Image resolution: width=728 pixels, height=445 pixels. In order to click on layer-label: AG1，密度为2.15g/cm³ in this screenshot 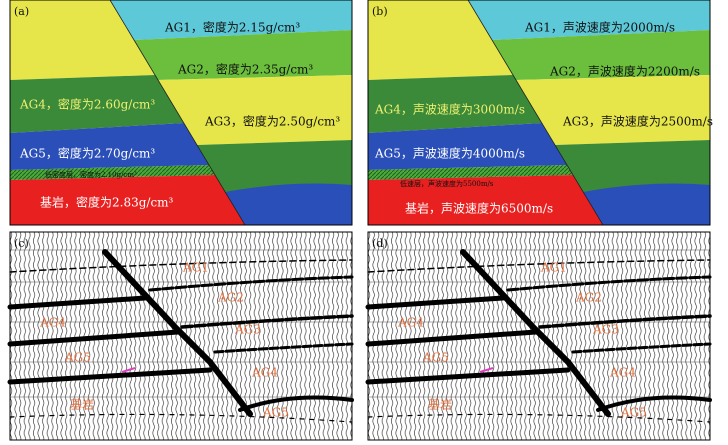, I will do `click(232, 27)`.